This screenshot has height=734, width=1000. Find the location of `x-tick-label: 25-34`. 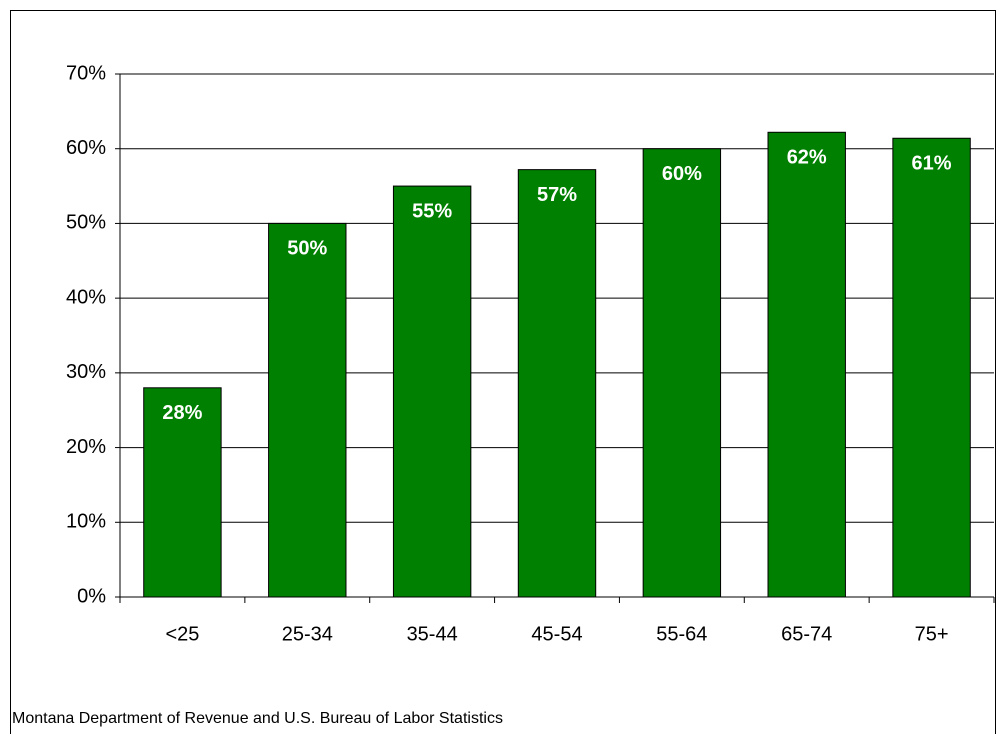

x-tick-label: 25-34 is located at coordinates (307, 634).